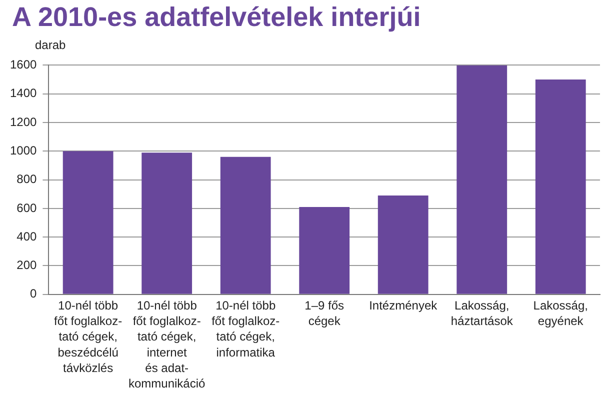  I want to click on y-tick-label: 0, so click(34, 293).